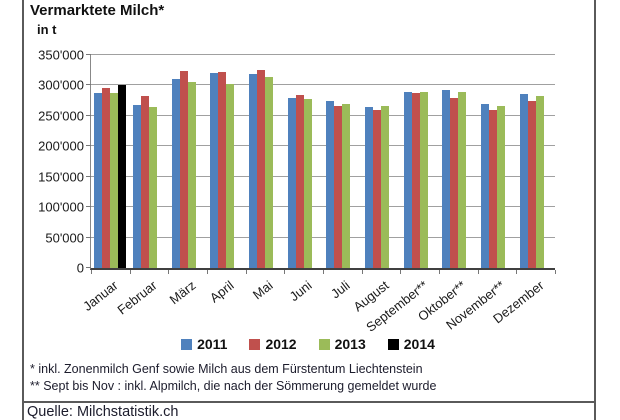 The image size is (620, 420). I want to click on gridline-300'000, so click(323, 85).